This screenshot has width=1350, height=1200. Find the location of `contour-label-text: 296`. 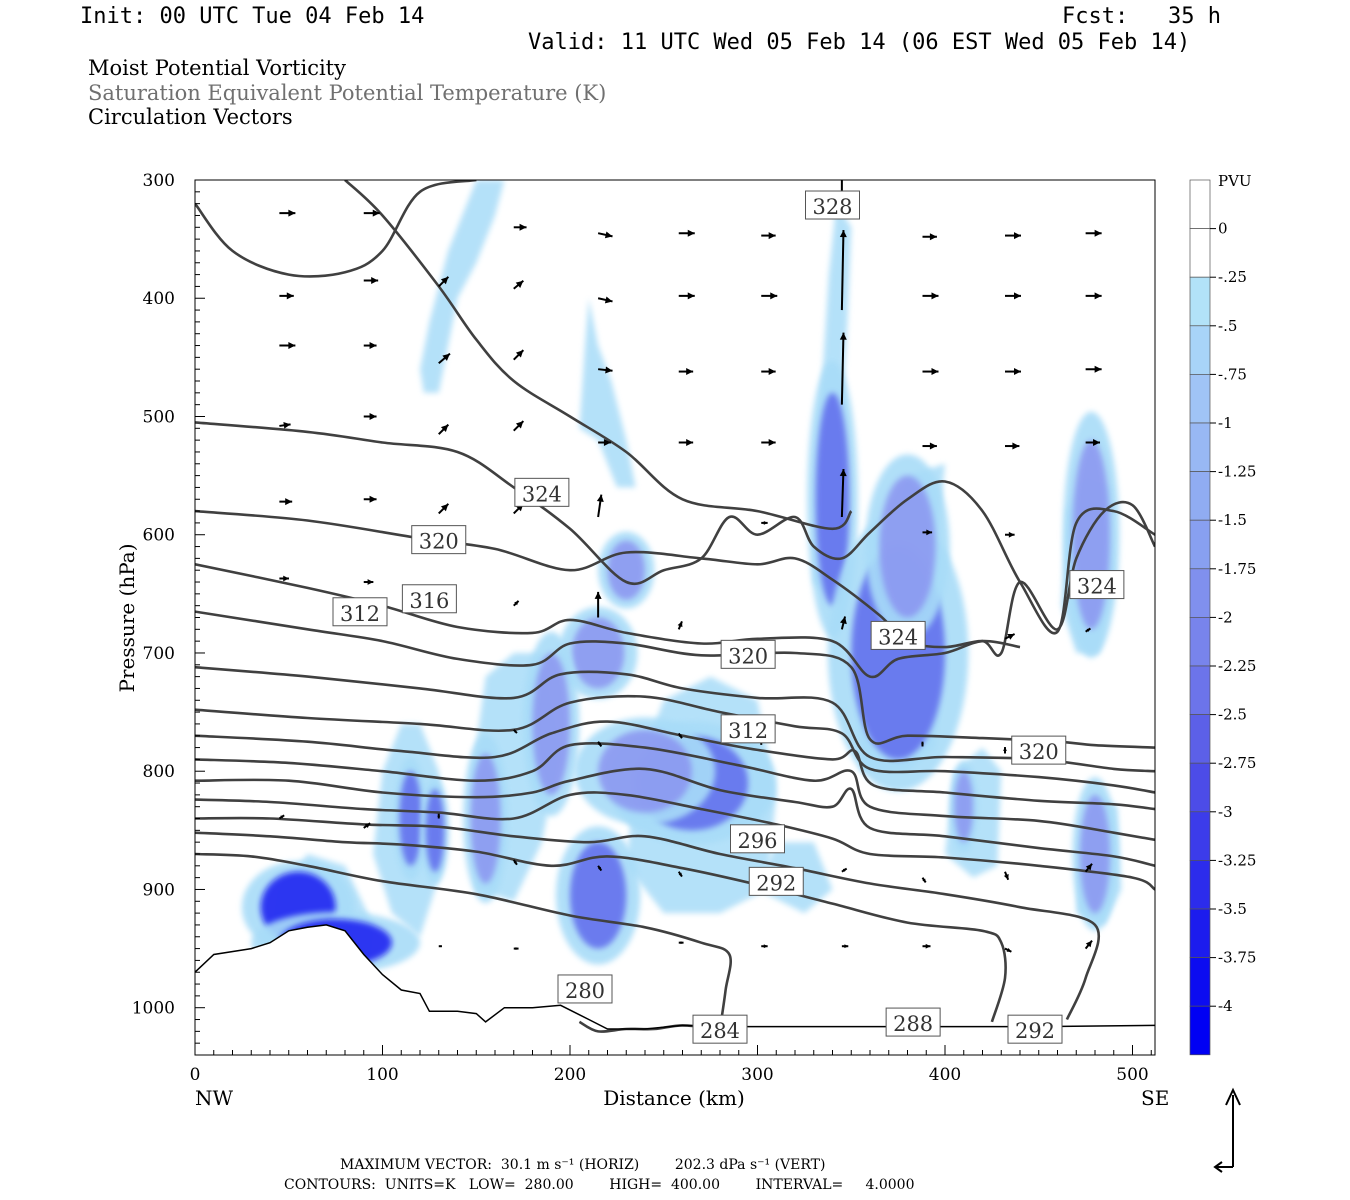

contour-label-text: 296 is located at coordinates (757, 841).